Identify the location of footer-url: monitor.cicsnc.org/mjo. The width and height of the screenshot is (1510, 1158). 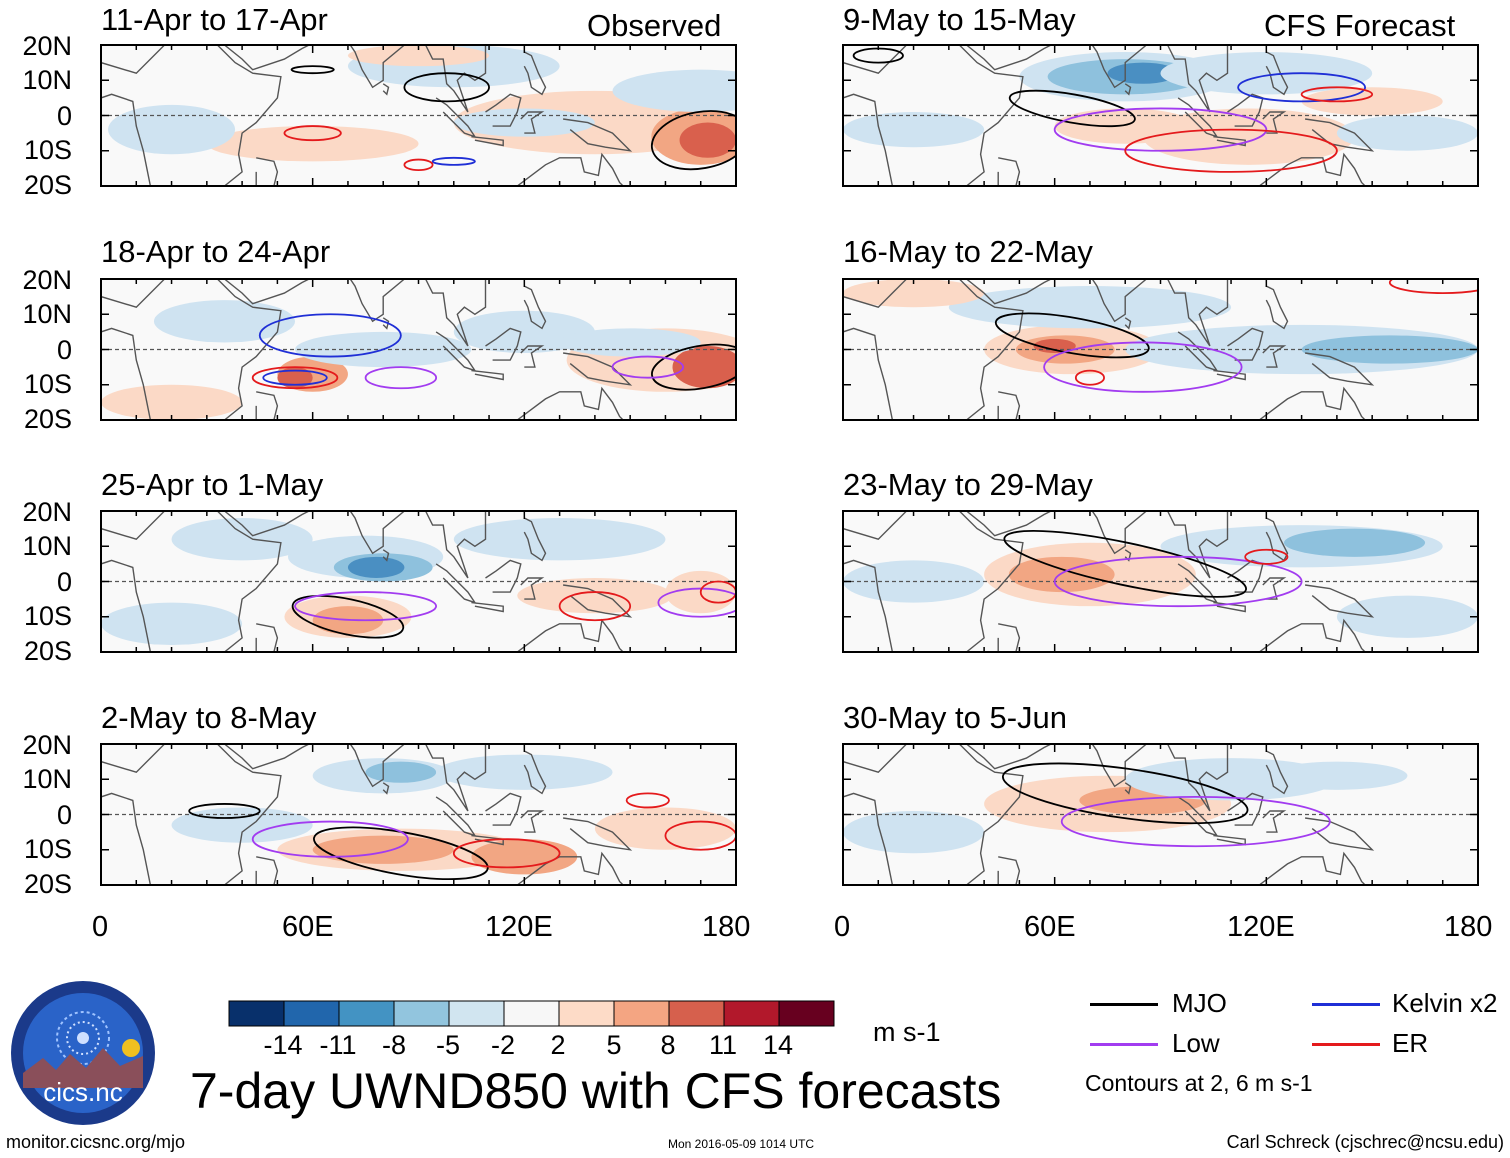
(96, 1142).